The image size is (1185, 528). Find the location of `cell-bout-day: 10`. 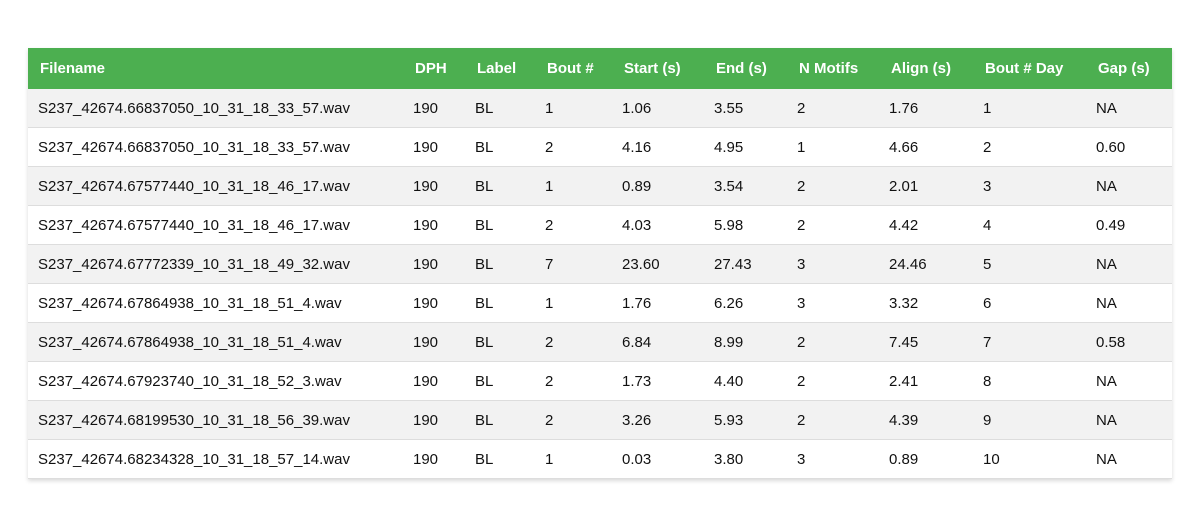

cell-bout-day: 10 is located at coordinates (1029, 459).